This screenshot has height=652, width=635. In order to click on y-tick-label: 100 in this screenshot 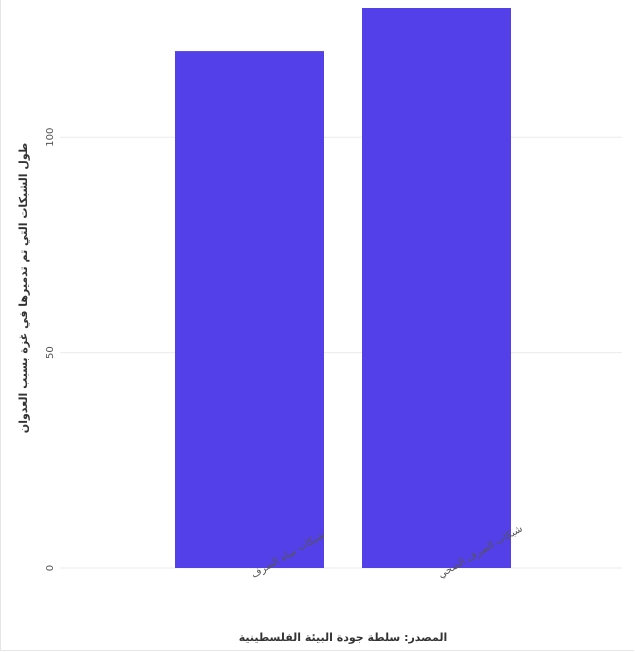, I will do `click(50, 137)`.